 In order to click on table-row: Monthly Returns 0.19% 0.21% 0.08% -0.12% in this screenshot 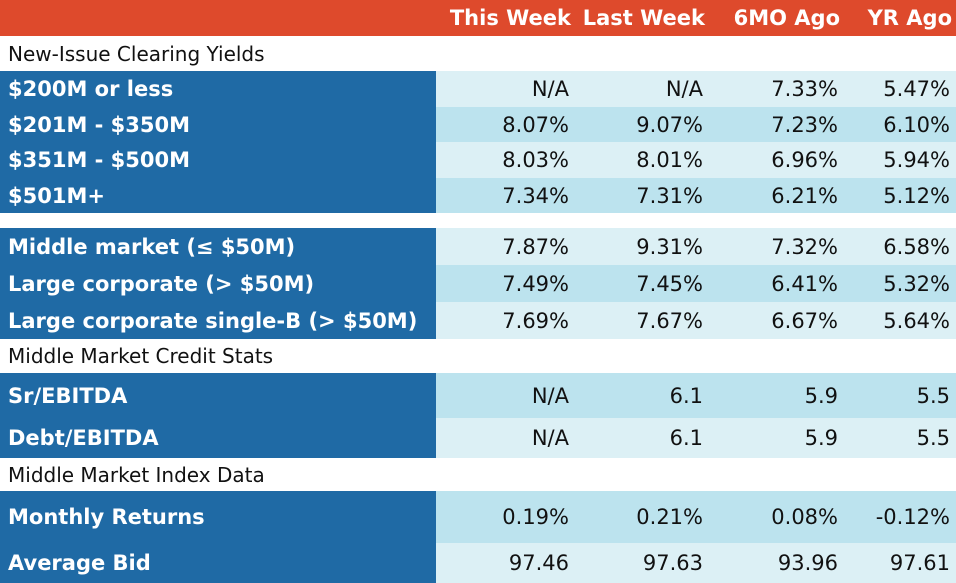, I will do `click(478, 517)`.